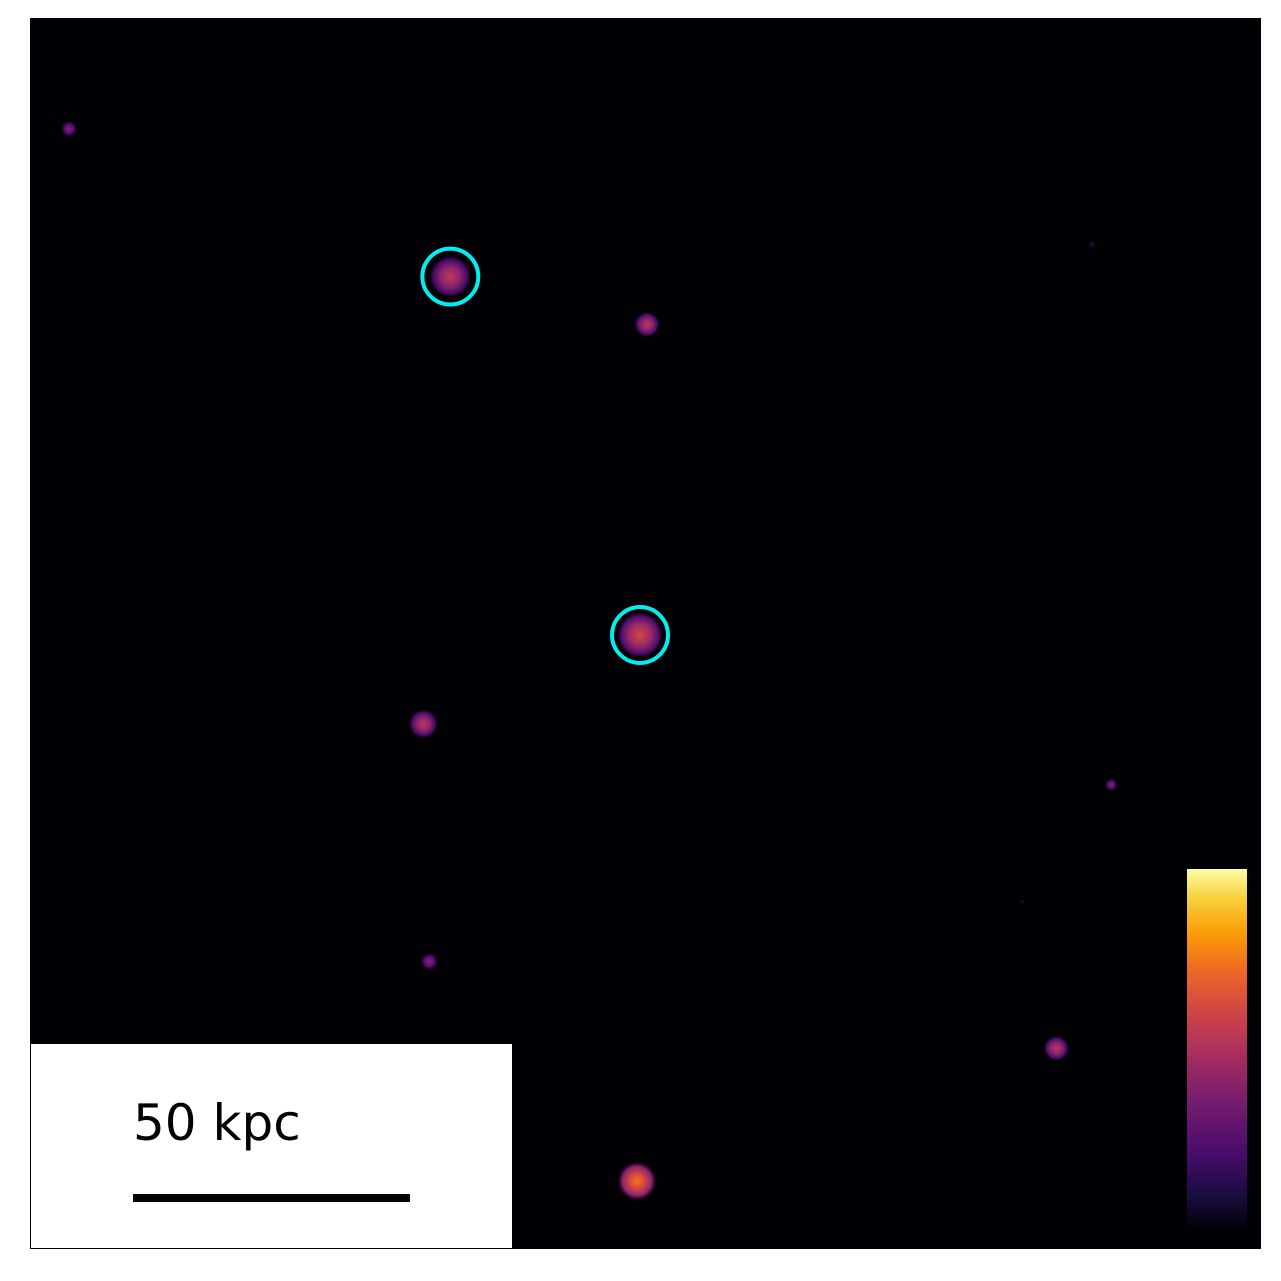 The image size is (1281, 1281). Describe the element at coordinates (647, 324) in the screenshot. I see `source-upper-middle` at that location.